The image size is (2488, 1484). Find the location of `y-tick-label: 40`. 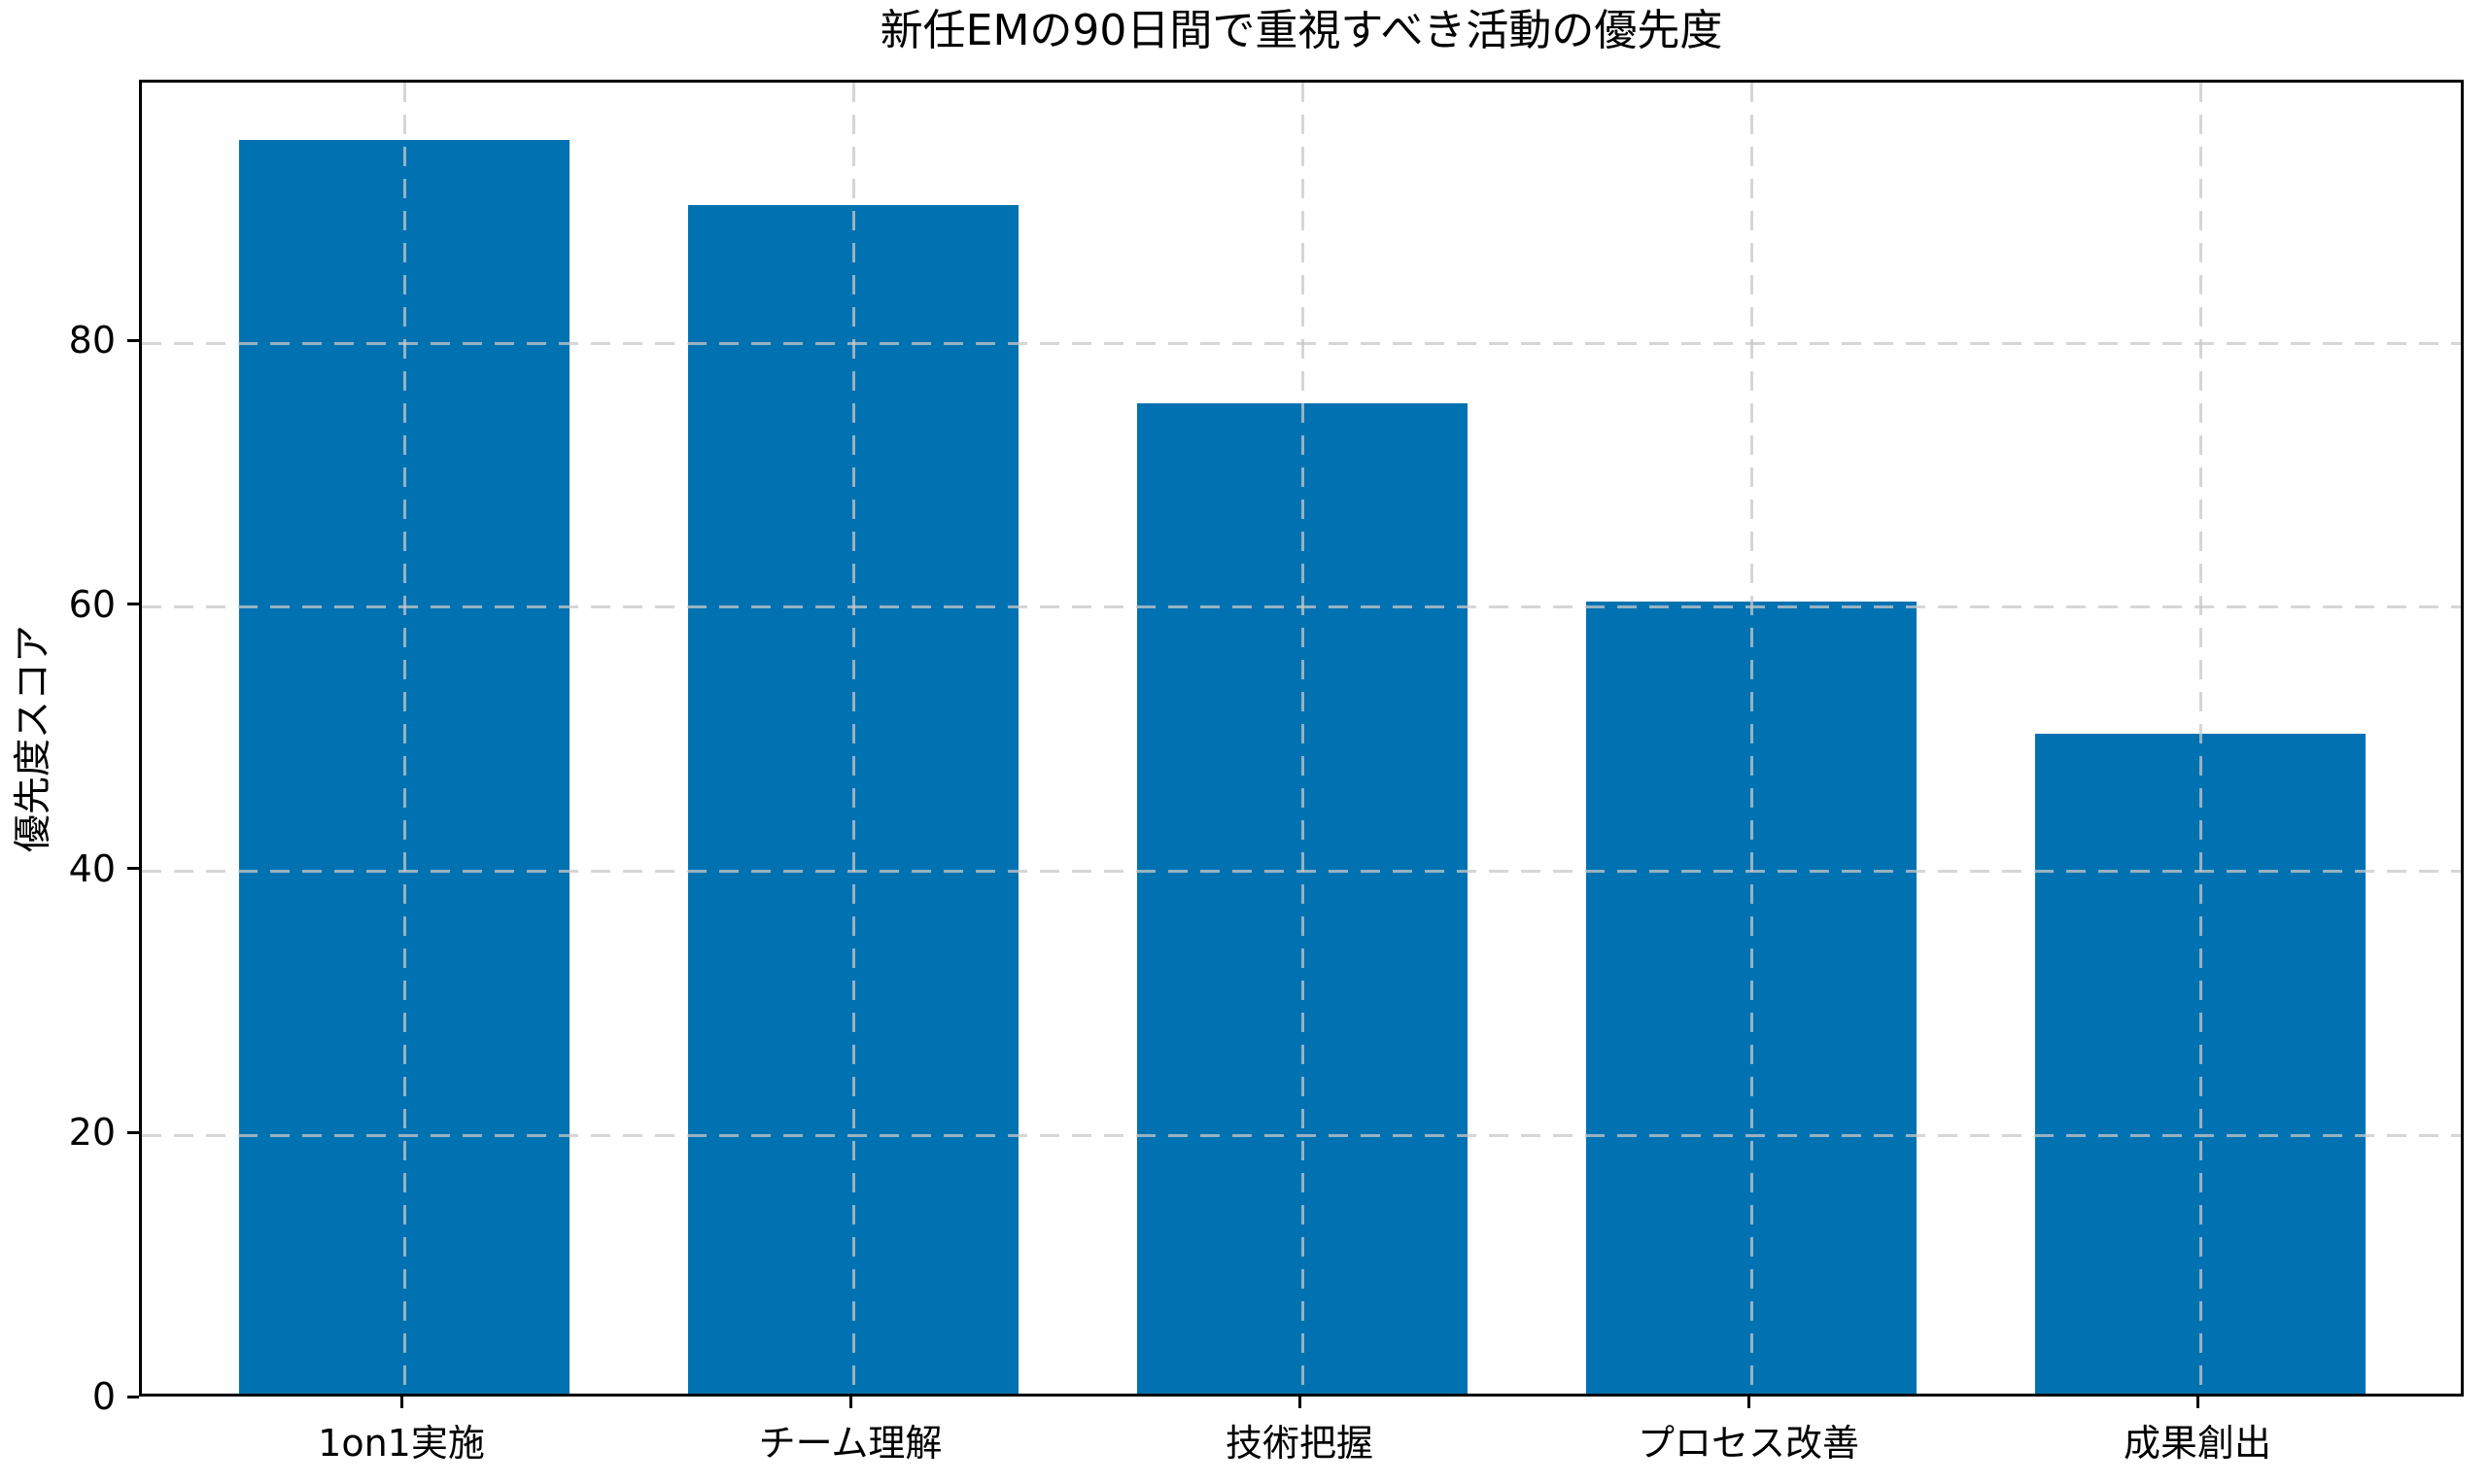

y-tick-label: 40 is located at coordinates (92, 868).